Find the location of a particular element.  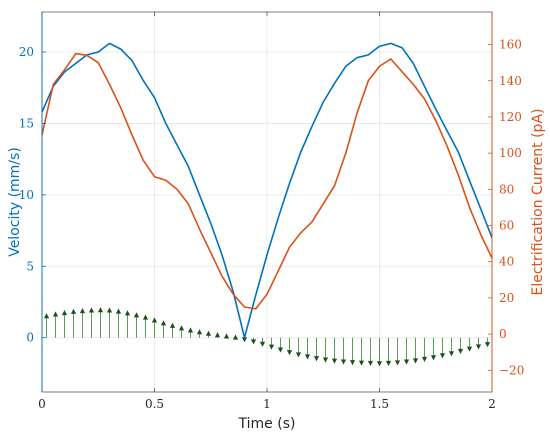

x-tick-label: 0 is located at coordinates (42, 404).